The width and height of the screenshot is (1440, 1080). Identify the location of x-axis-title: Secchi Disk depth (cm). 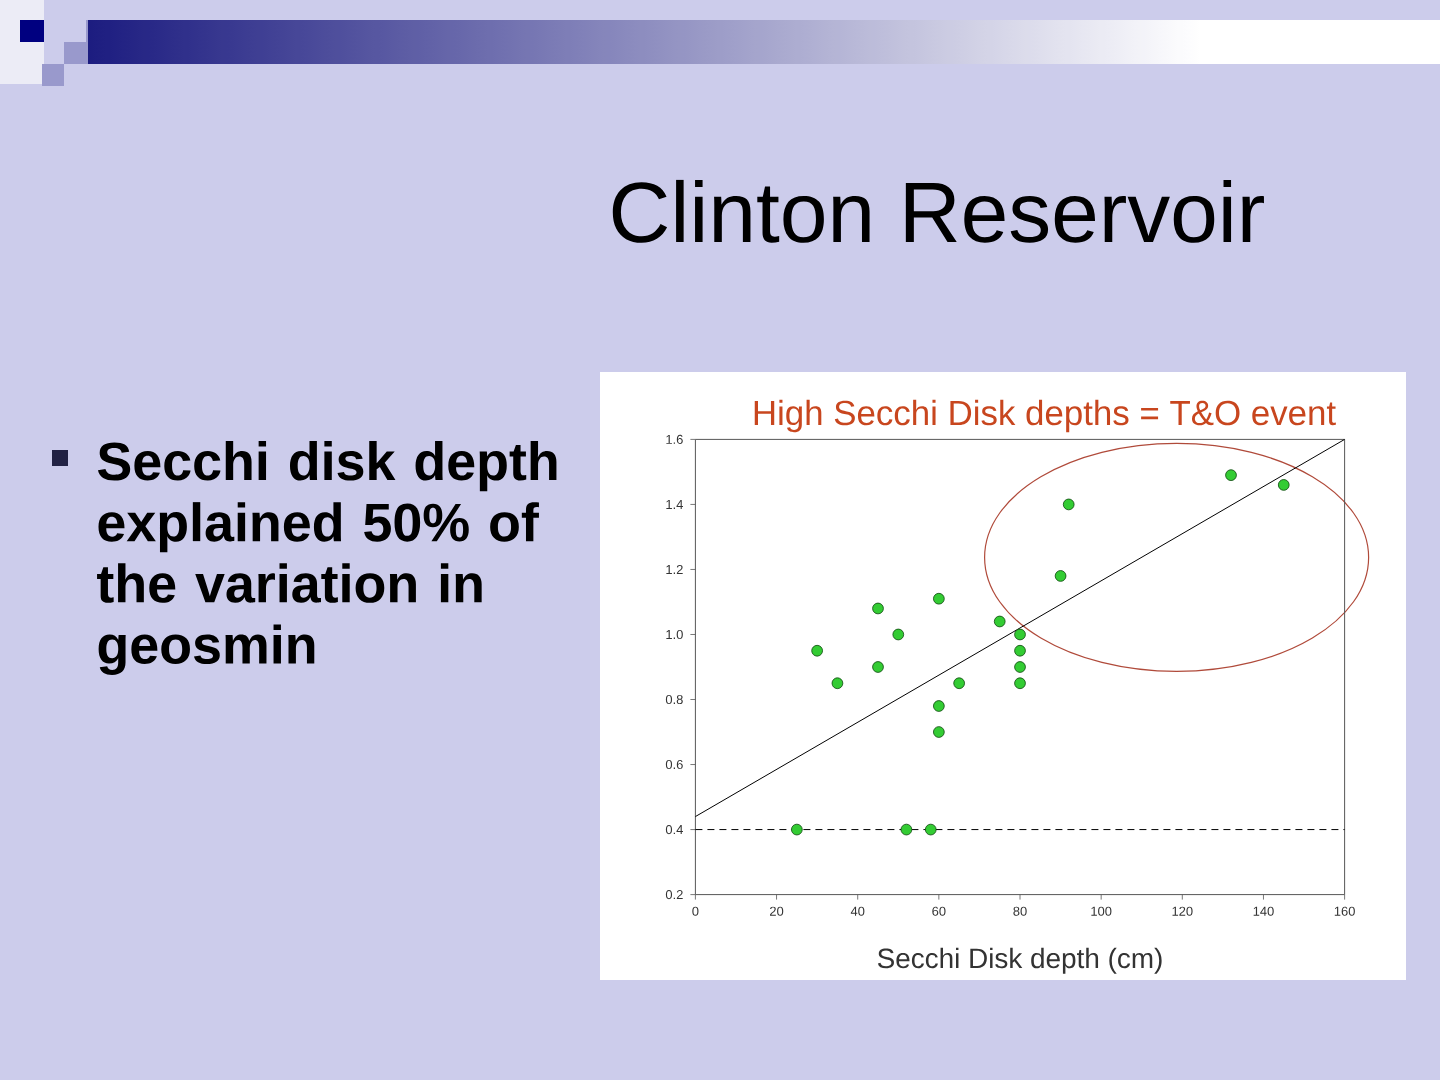
(1019, 960).